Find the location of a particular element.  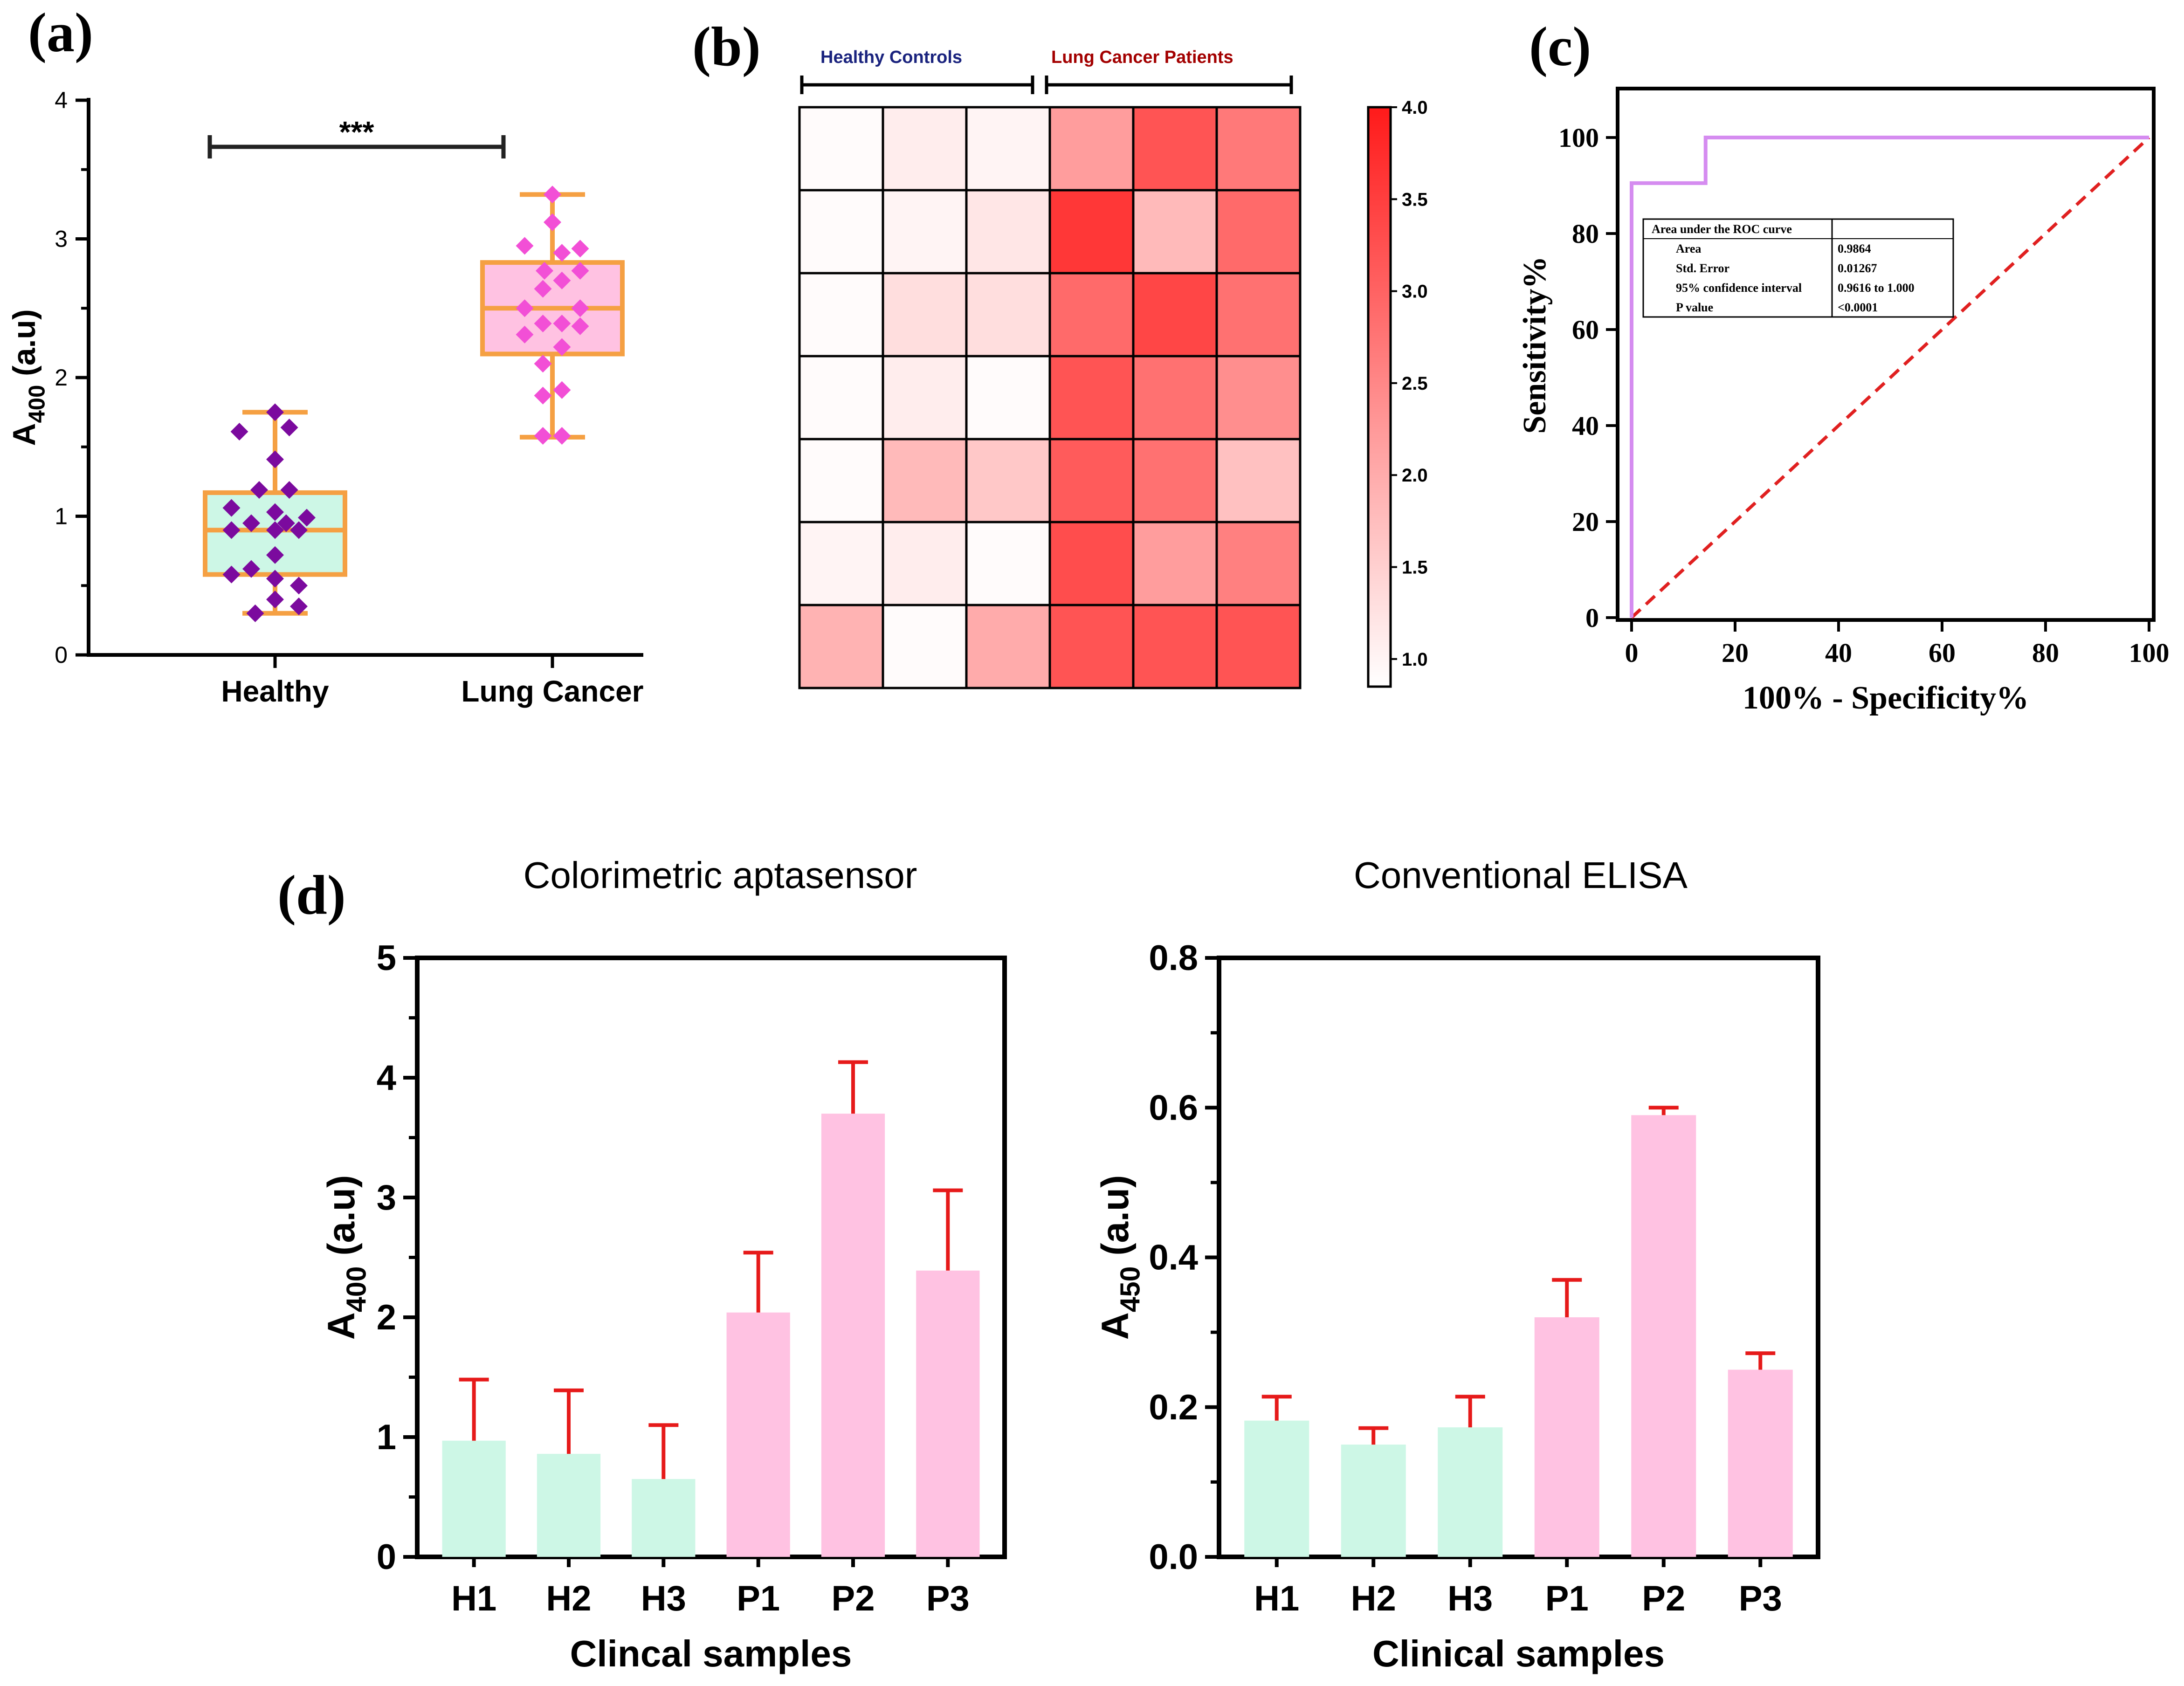

group-label: Lung Cancer Patients is located at coordinates (1142, 57).